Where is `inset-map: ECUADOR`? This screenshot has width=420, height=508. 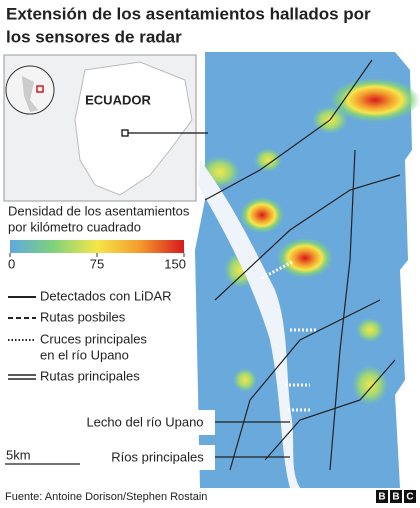 inset-map: ECUADOR is located at coordinates (105, 128).